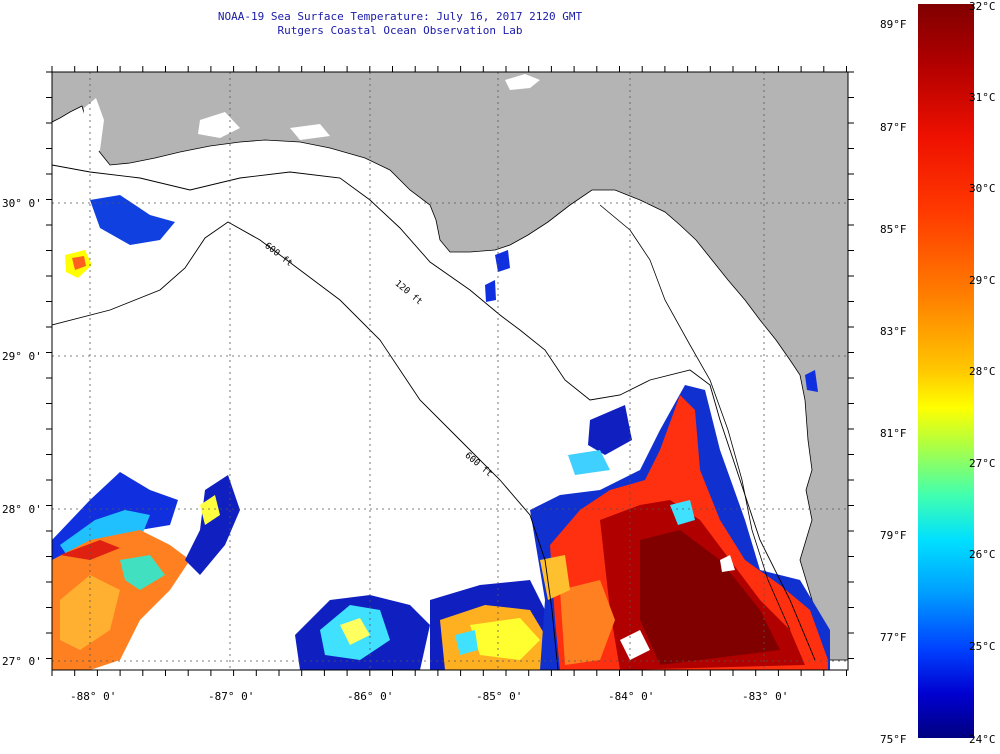 The image size is (1000, 754). Describe the element at coordinates (93, 696) in the screenshot. I see `lon-label: -88° 0'` at that location.